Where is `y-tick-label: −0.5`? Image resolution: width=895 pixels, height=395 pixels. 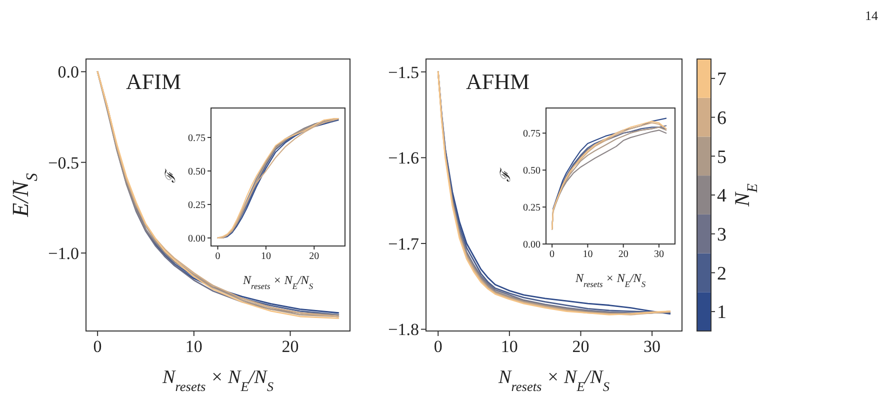 y-tick-label: −0.5 is located at coordinates (63, 162).